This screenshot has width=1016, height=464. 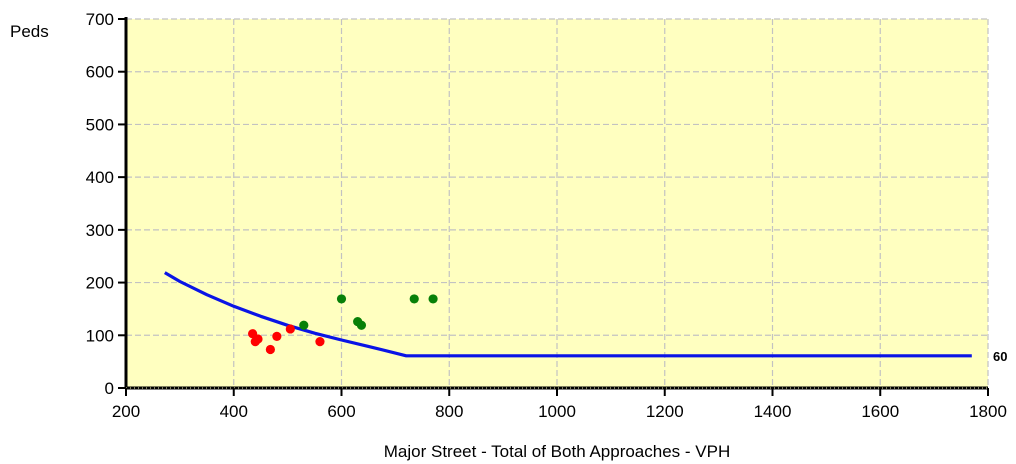 What do you see at coordinates (1000, 356) in the screenshot?
I see `threshold-end-label: 60` at bounding box center [1000, 356].